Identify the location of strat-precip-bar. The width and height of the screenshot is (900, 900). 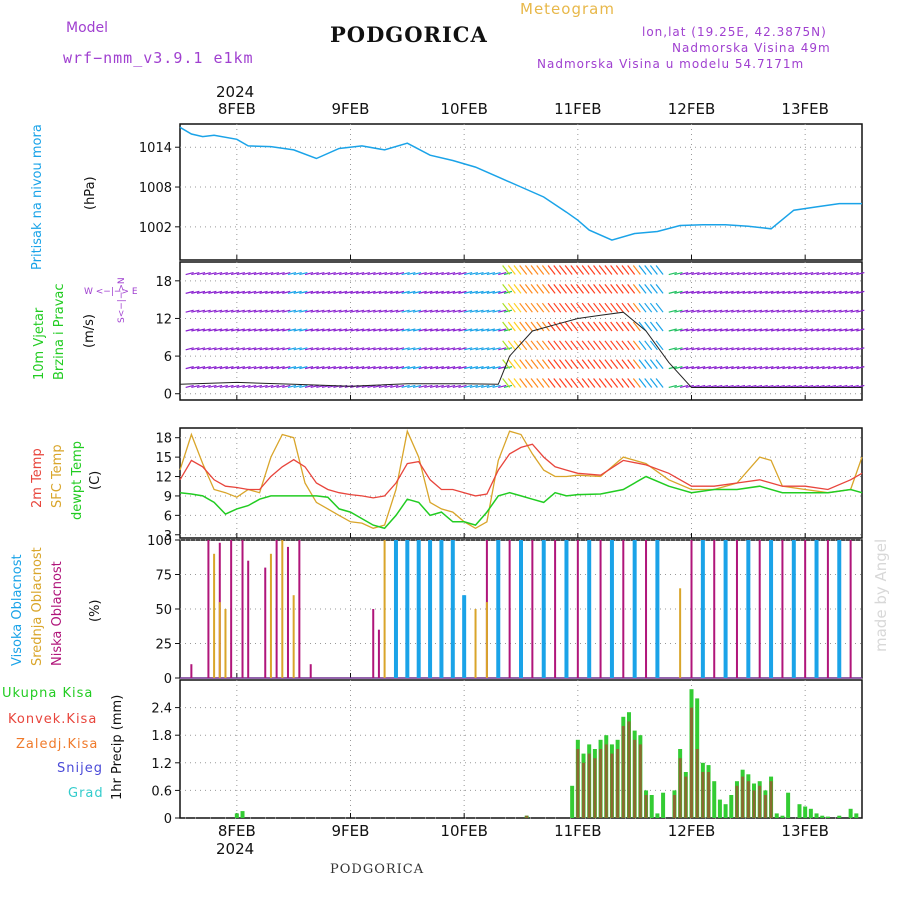
(743, 797).